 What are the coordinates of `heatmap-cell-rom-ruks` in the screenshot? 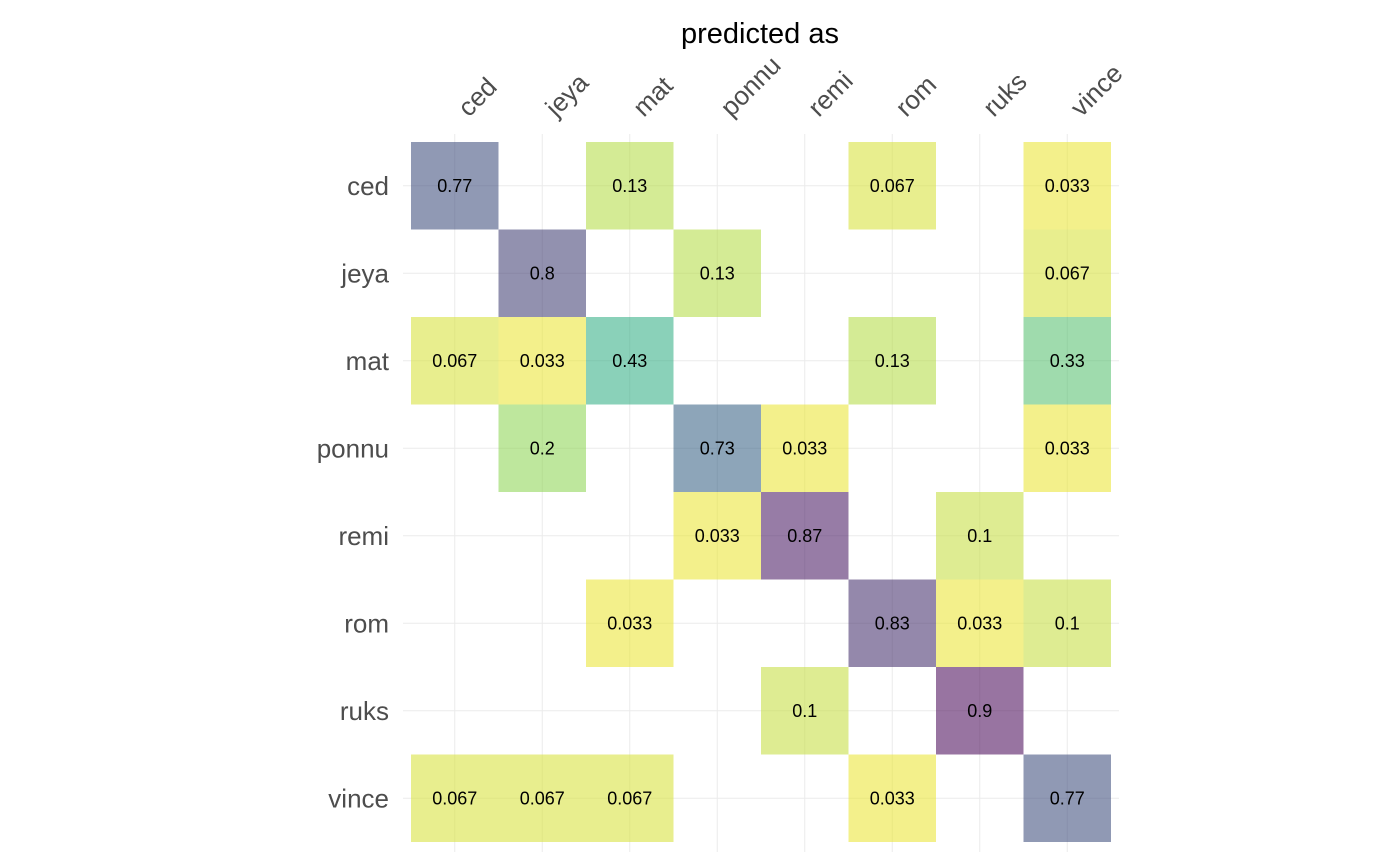 It's located at (980, 623).